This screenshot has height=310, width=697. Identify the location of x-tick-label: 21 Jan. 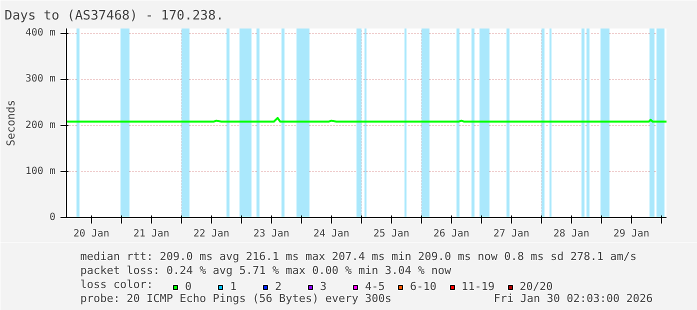
(151, 234).